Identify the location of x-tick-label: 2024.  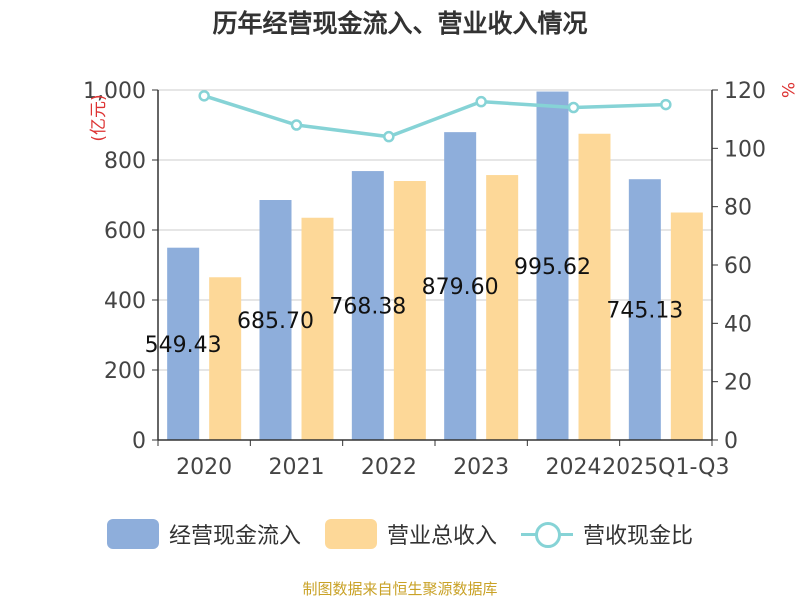
(574, 467).